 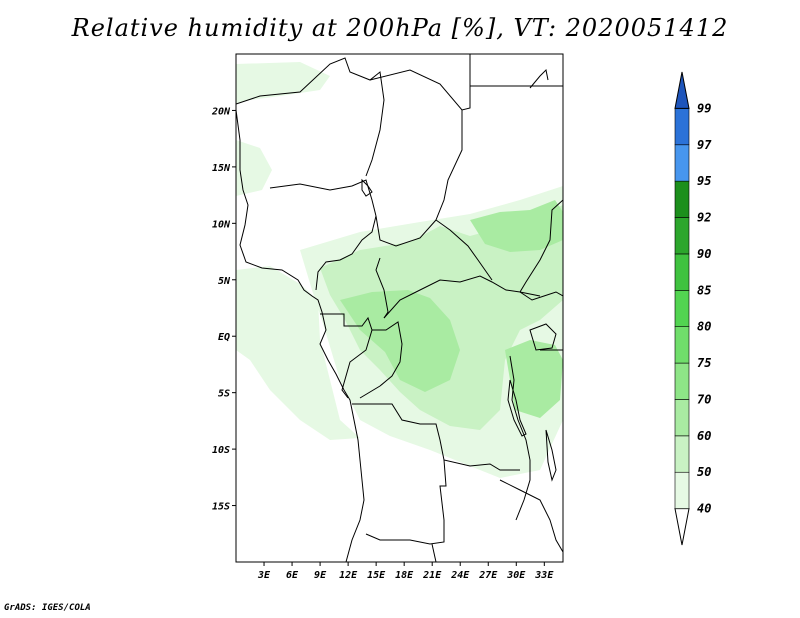 I want to click on border-chad-car, so click(x=406, y=231).